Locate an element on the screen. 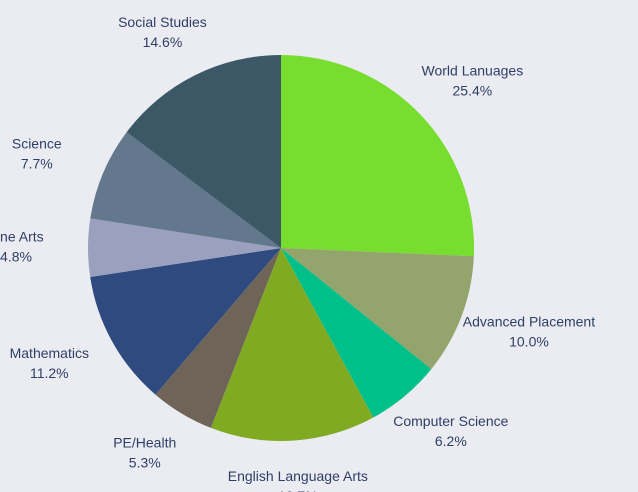  slice-label: Social Studies is located at coordinates (162, 22).